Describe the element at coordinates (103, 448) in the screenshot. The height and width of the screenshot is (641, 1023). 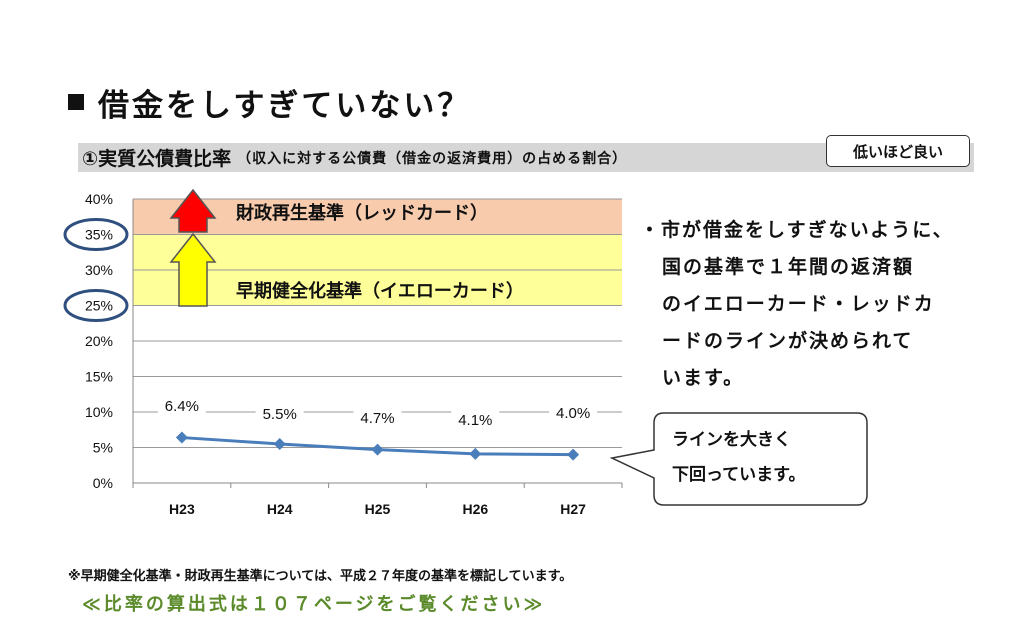
I see `y-tick-label: 5%` at that location.